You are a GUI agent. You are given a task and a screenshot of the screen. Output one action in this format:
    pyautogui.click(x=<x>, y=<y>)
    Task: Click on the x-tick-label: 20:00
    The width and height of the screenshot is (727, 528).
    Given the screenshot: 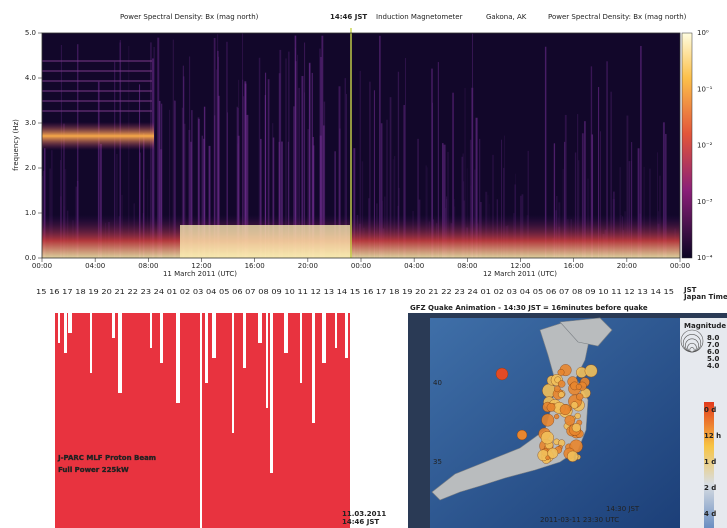 What is the action you would take?
    pyautogui.click(x=627, y=266)
    